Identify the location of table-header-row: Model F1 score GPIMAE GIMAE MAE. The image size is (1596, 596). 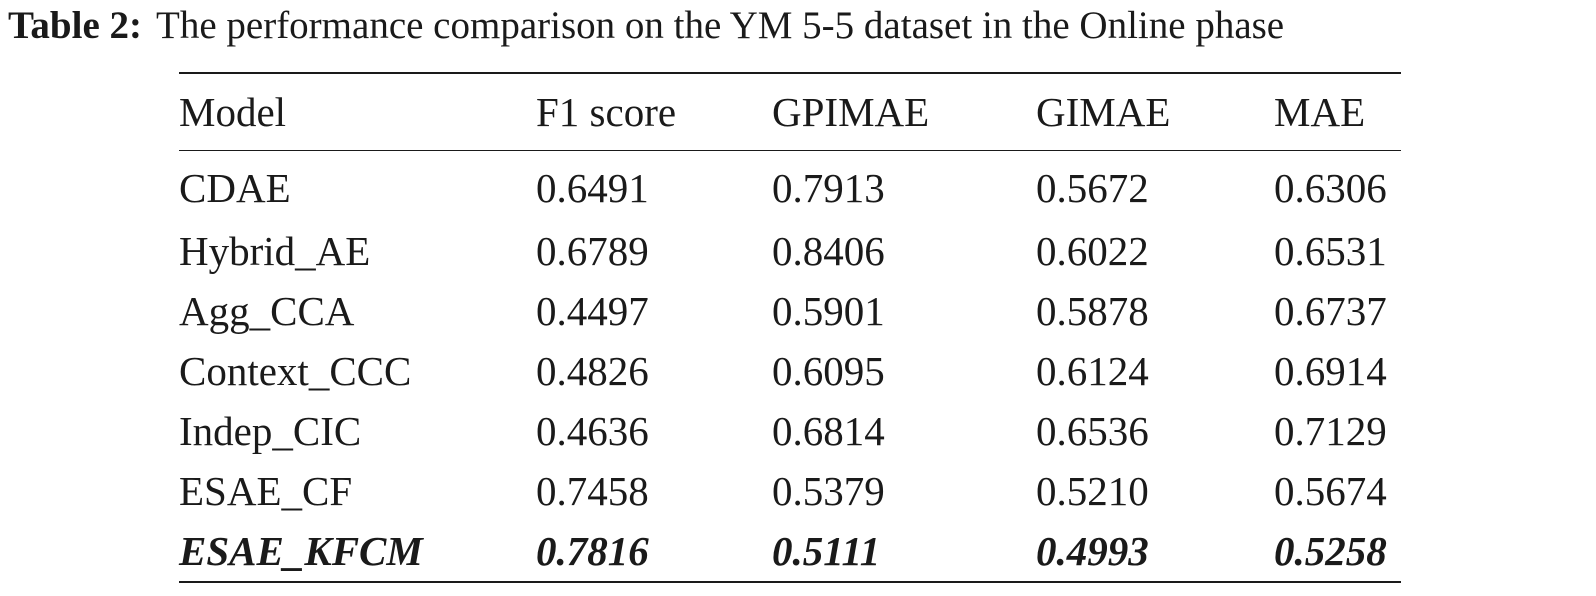
(790, 112).